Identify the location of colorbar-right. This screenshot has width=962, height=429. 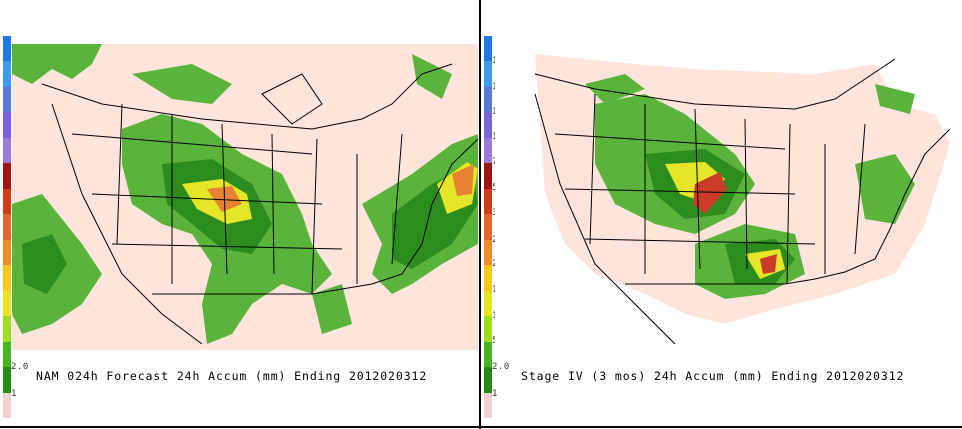
(488, 227).